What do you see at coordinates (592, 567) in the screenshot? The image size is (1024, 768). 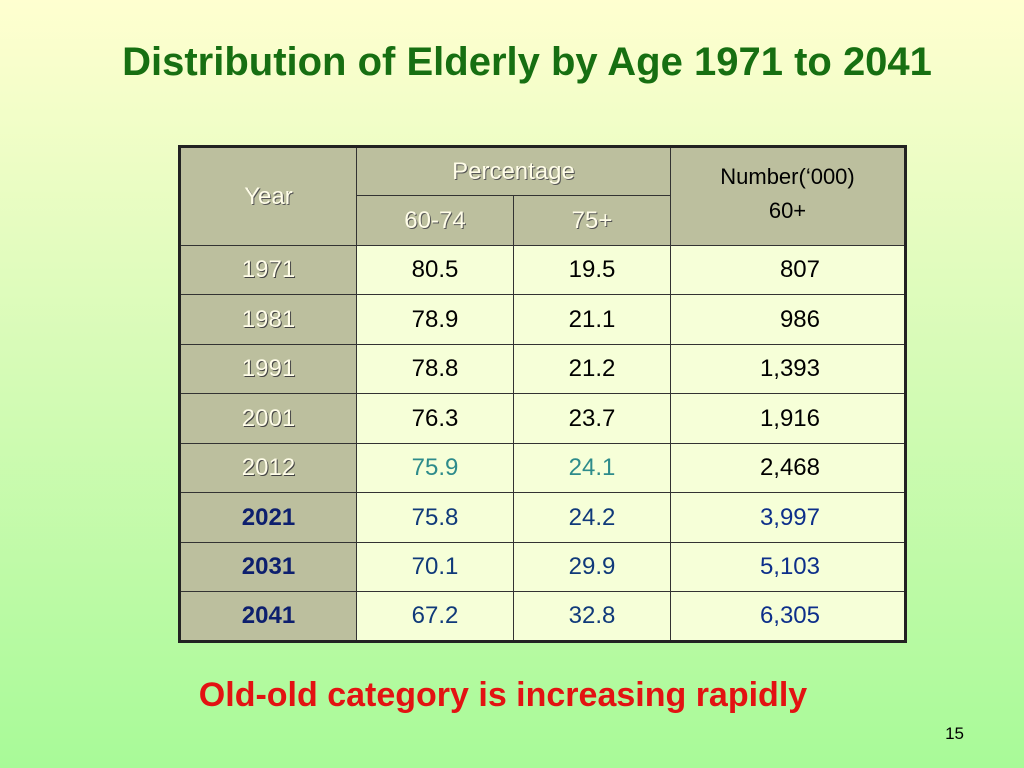 I see `pct-75-plus-cell: 29.9` at bounding box center [592, 567].